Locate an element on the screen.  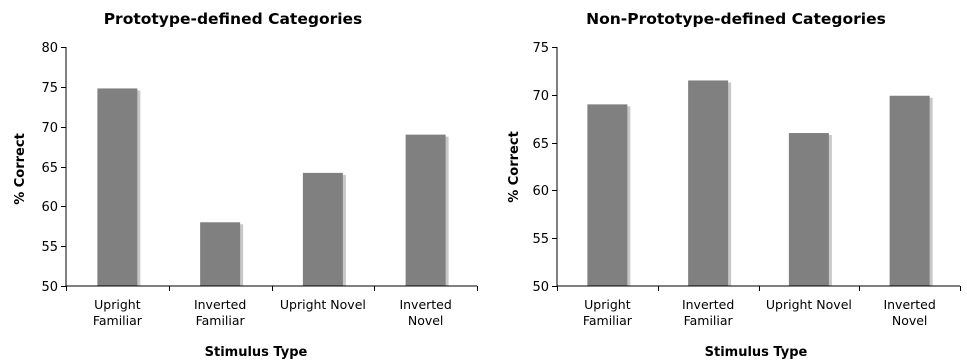
chart-title: Non-Prototype-defined Categories is located at coordinates (736, 19).